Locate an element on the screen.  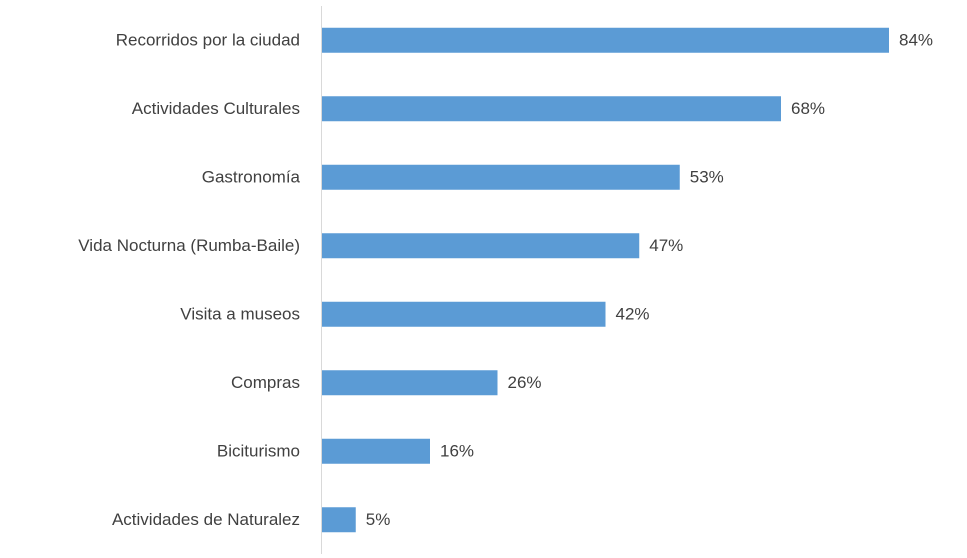
category-label: Vida Nocturna (Rumba-Baile) is located at coordinates (189, 245).